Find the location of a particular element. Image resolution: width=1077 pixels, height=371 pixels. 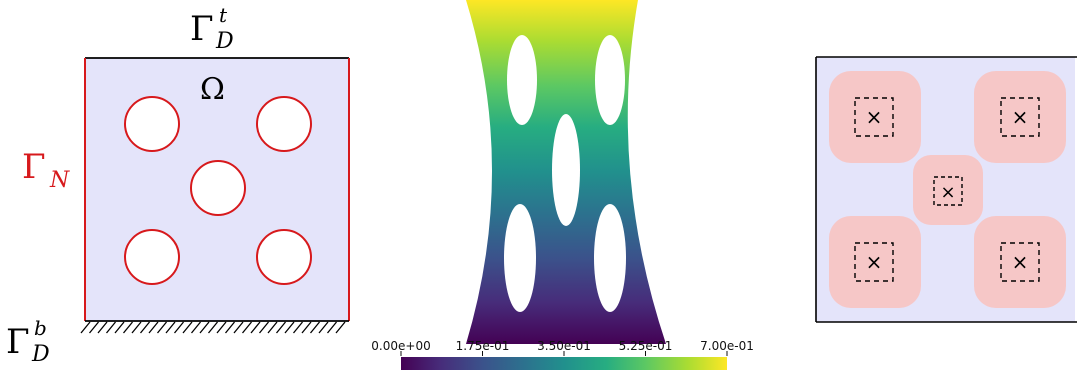

deformed-hole-center is located at coordinates (566, 170).